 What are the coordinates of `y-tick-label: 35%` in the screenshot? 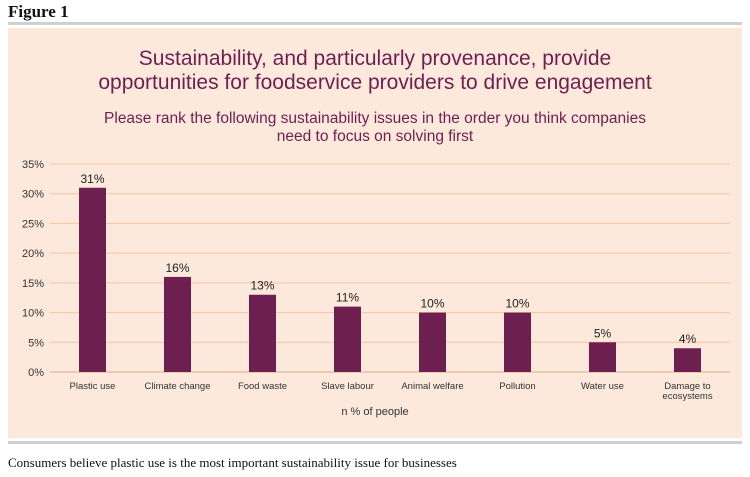 It's located at (33, 165).